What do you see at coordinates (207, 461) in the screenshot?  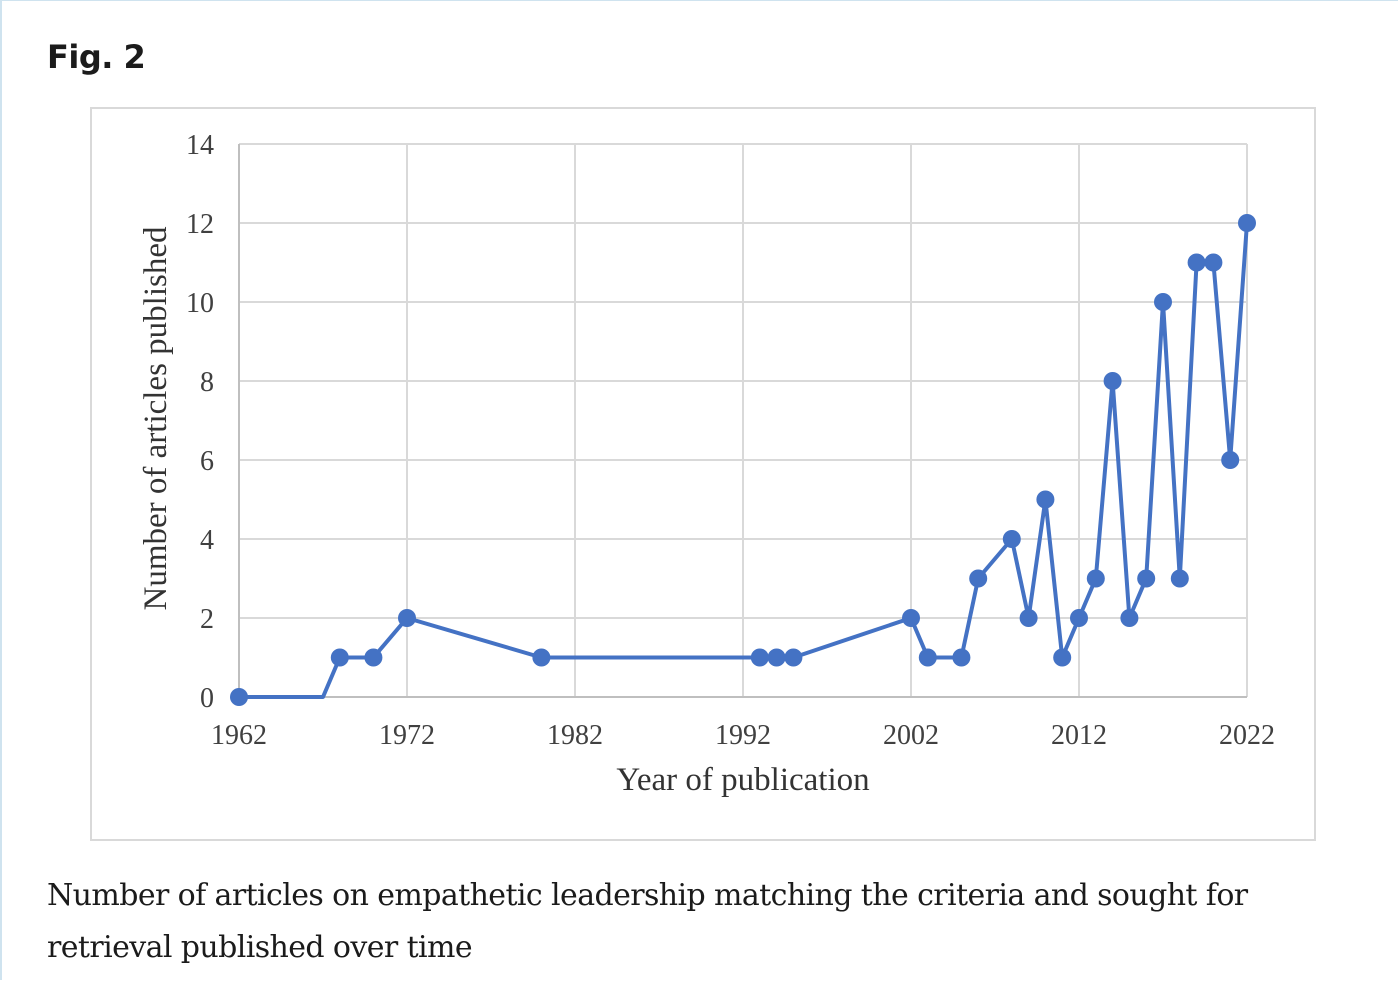 I see `y-tick-label: 6` at bounding box center [207, 461].